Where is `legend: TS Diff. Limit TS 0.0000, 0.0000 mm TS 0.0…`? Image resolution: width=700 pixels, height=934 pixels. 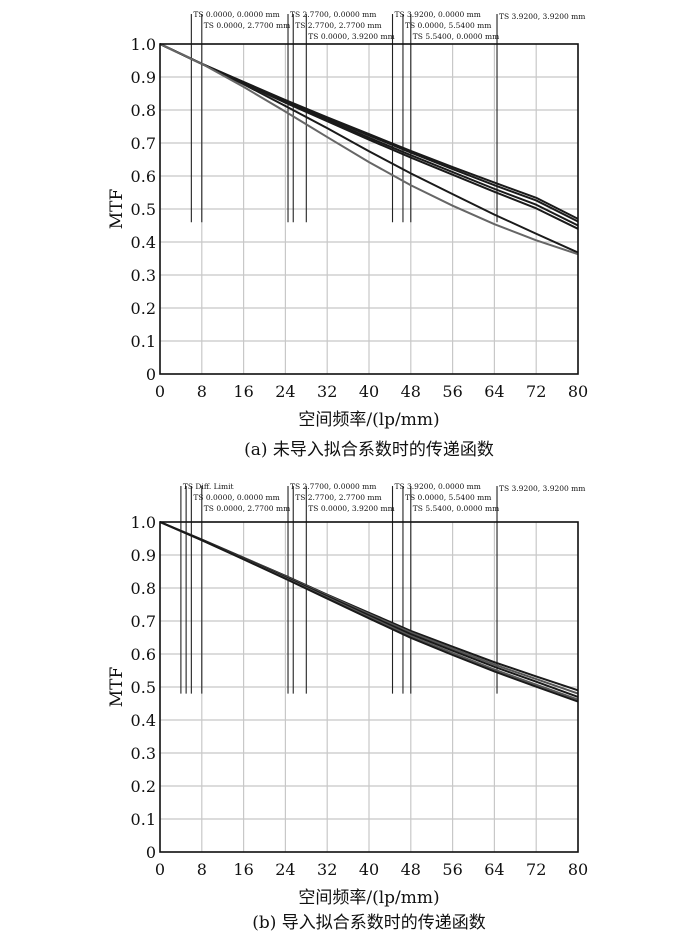
legend: TS Diff. Limit TS 0.0000, 0.0000 mm TS 0.0… is located at coordinates (382, 588).